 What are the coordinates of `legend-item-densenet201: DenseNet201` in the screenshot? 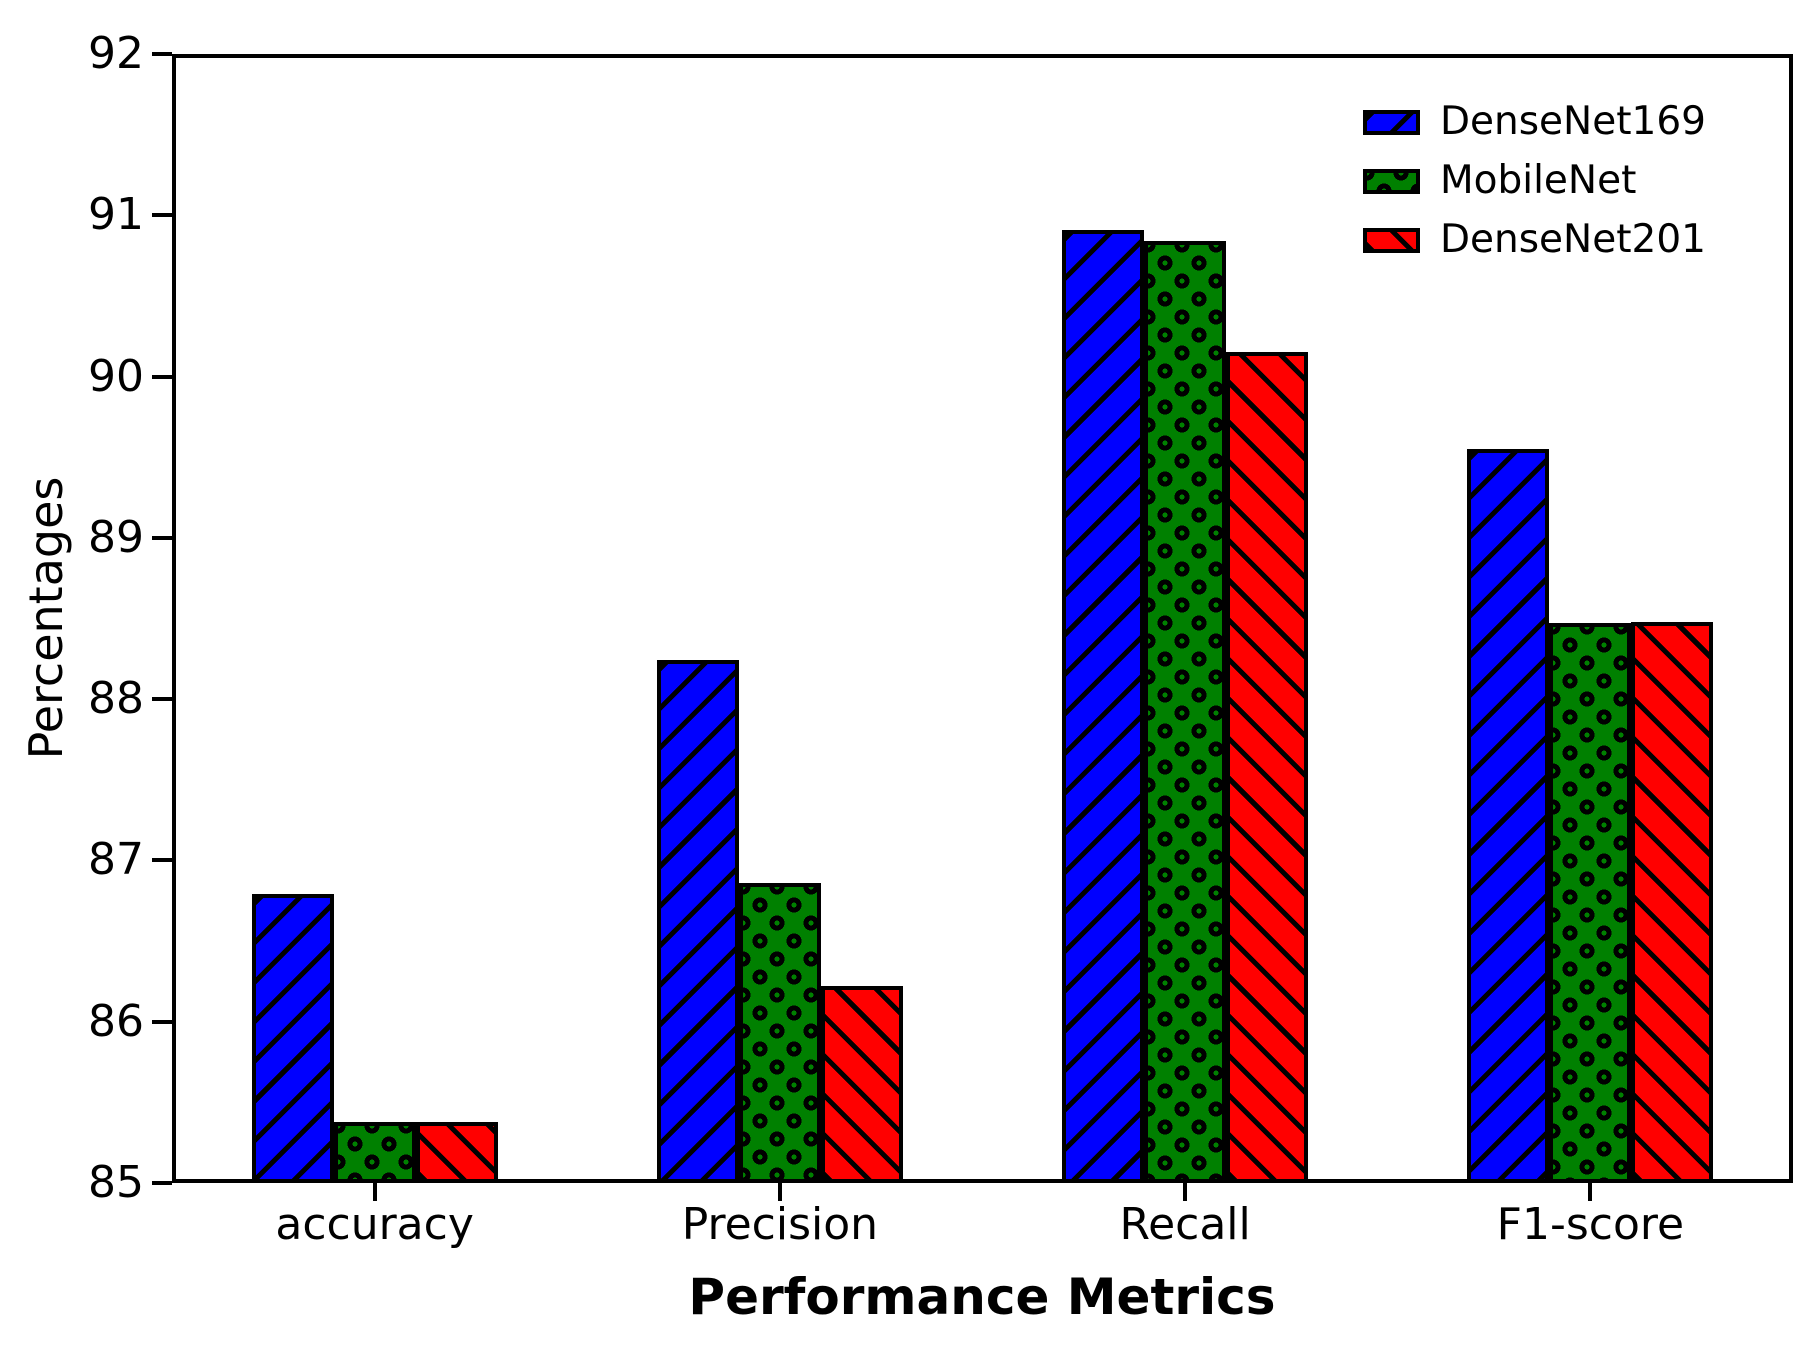 It's located at (1534, 240).